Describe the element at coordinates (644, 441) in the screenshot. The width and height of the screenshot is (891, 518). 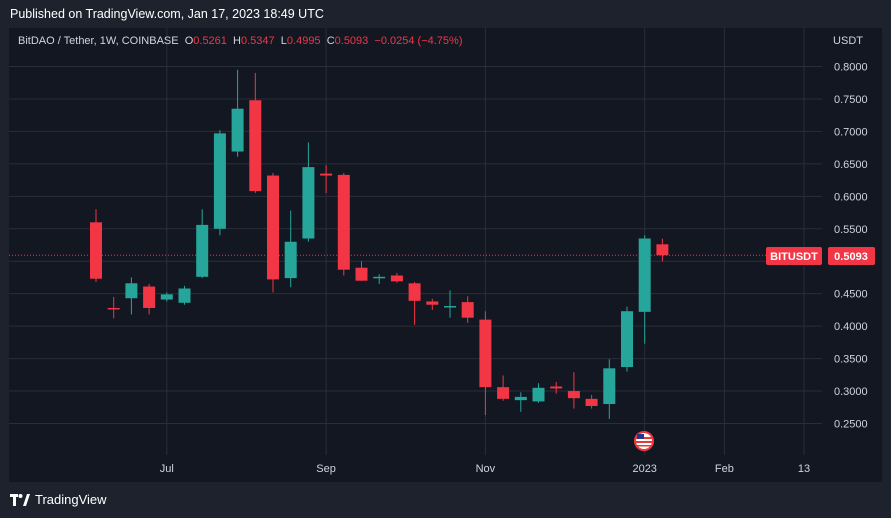
I see `us-flag-icon` at that location.